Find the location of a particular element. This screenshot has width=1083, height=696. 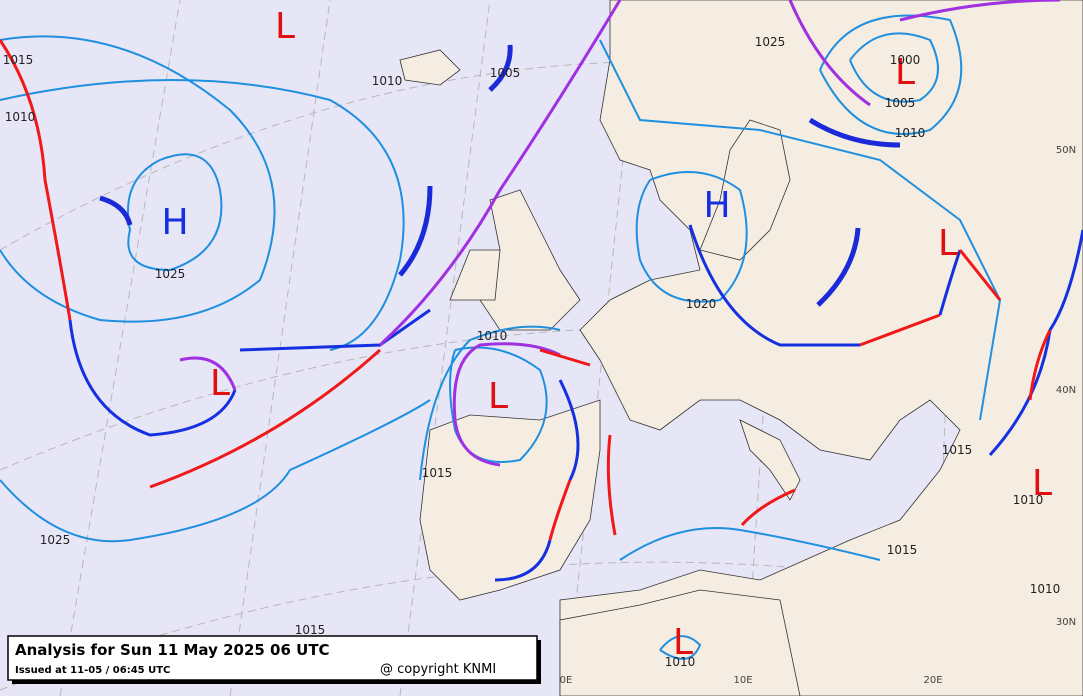

graticule-label: 20E is located at coordinates (932, 680).